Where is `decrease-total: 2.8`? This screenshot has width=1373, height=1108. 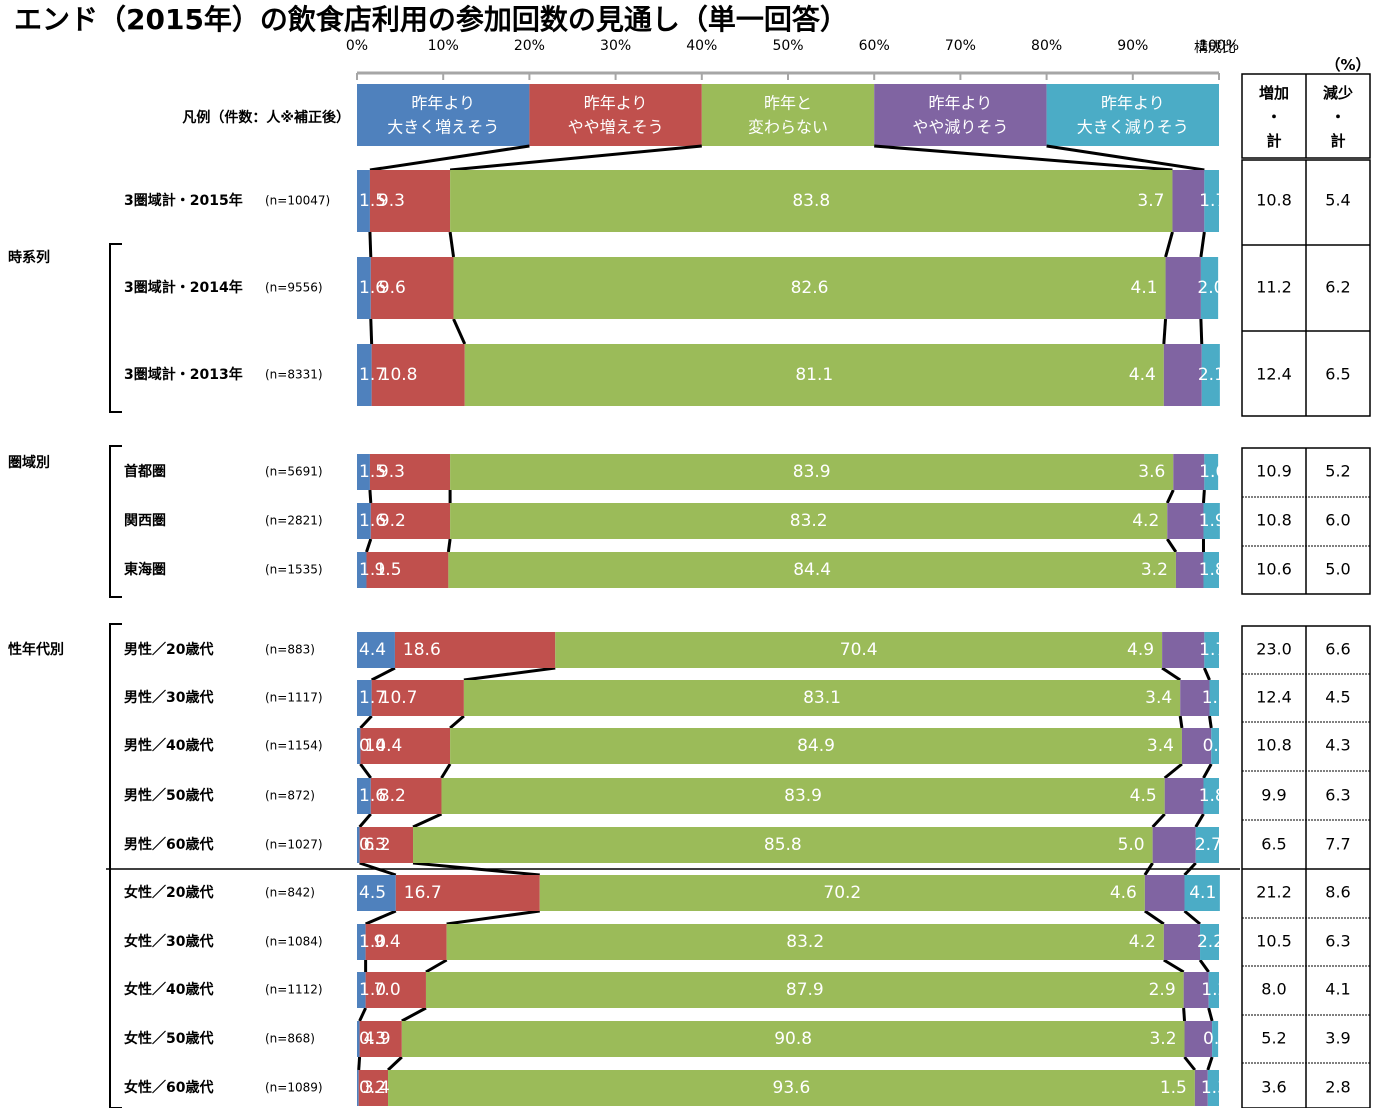 decrease-total: 2.8 is located at coordinates (1337, 1087).